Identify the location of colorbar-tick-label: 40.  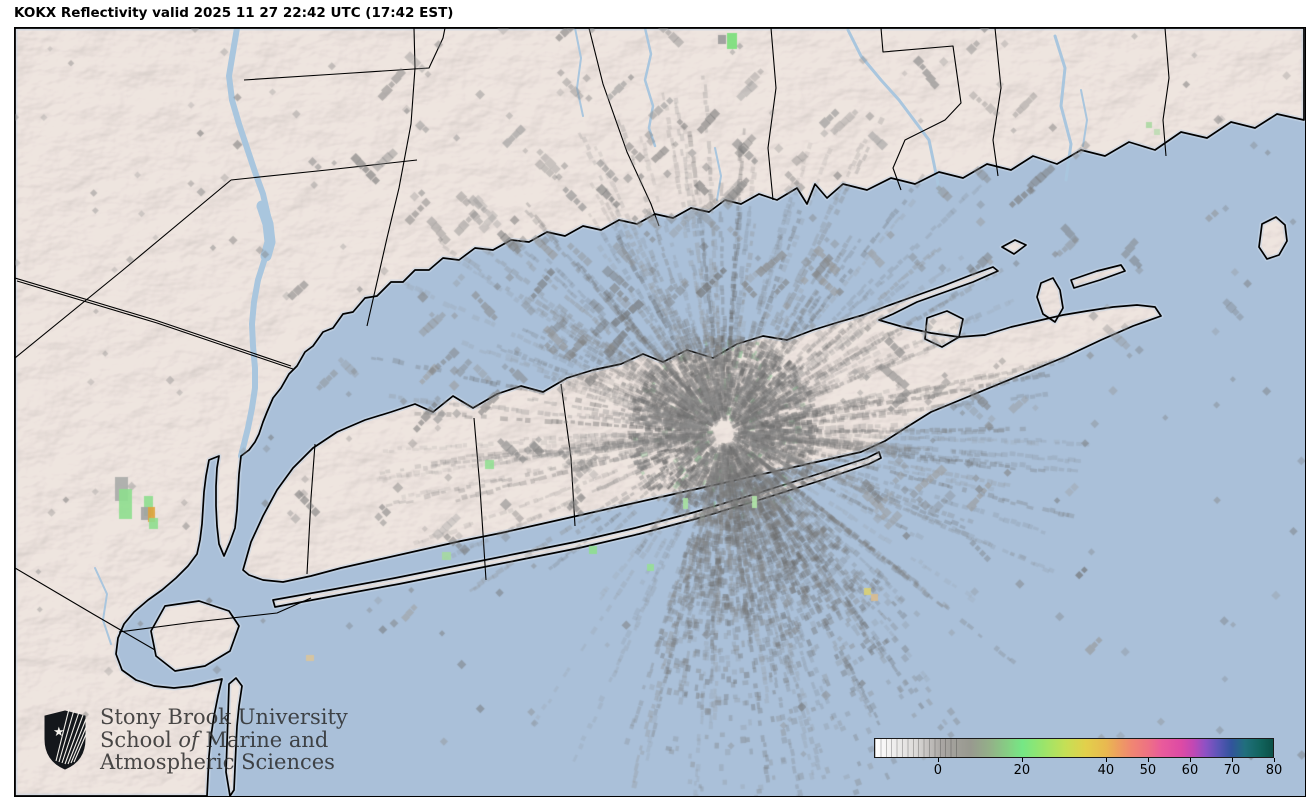
(1106, 770).